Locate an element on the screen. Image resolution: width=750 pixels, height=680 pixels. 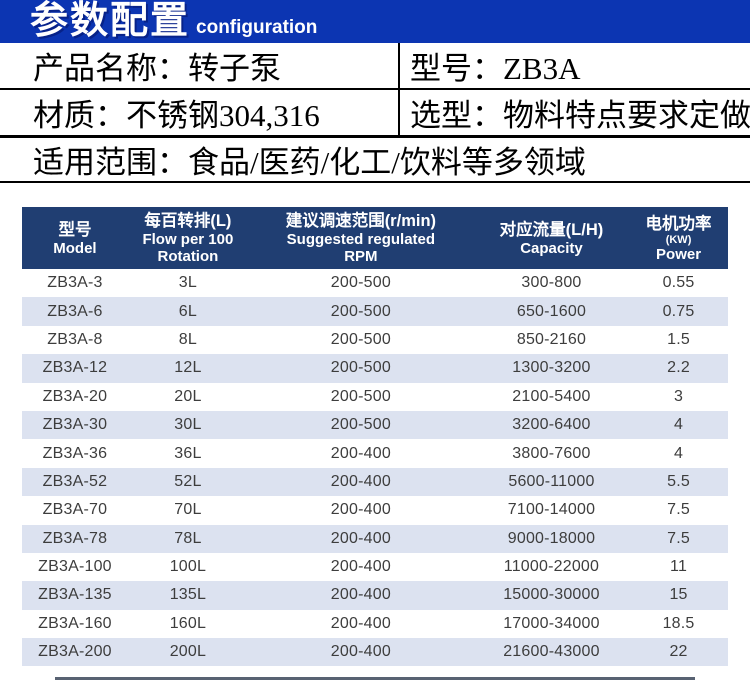
product-name: 产品名称：转子泵 is located at coordinates (200, 65).